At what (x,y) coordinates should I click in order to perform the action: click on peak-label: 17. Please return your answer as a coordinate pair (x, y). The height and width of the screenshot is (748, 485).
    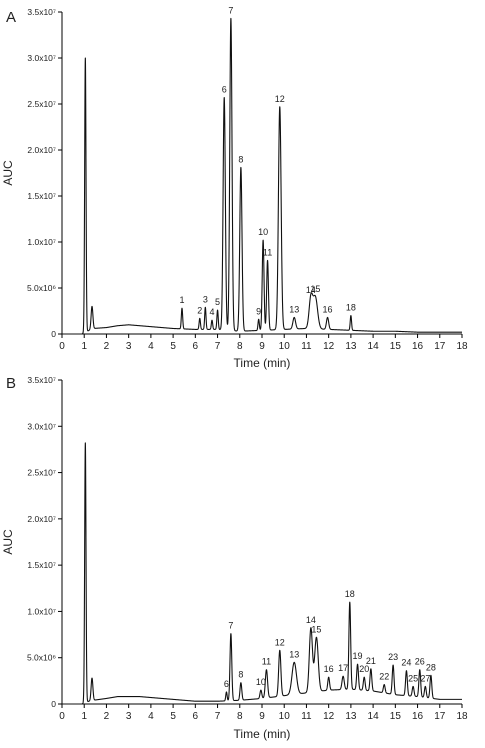
    Looking at the image, I should click on (343, 668).